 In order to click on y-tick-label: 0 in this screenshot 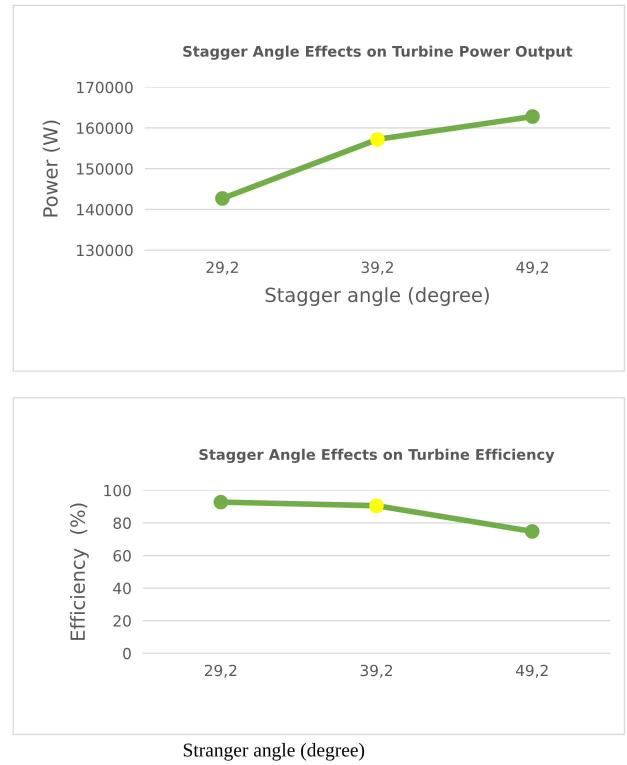, I will do `click(127, 654)`.